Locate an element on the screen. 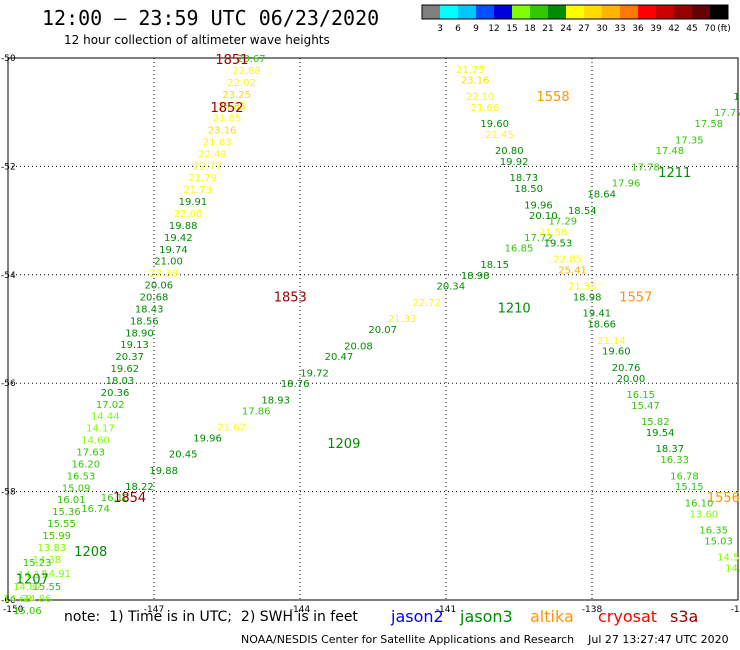 This screenshot has width=740, height=650. wave-height-point: 14.91 is located at coordinates (56, 574).